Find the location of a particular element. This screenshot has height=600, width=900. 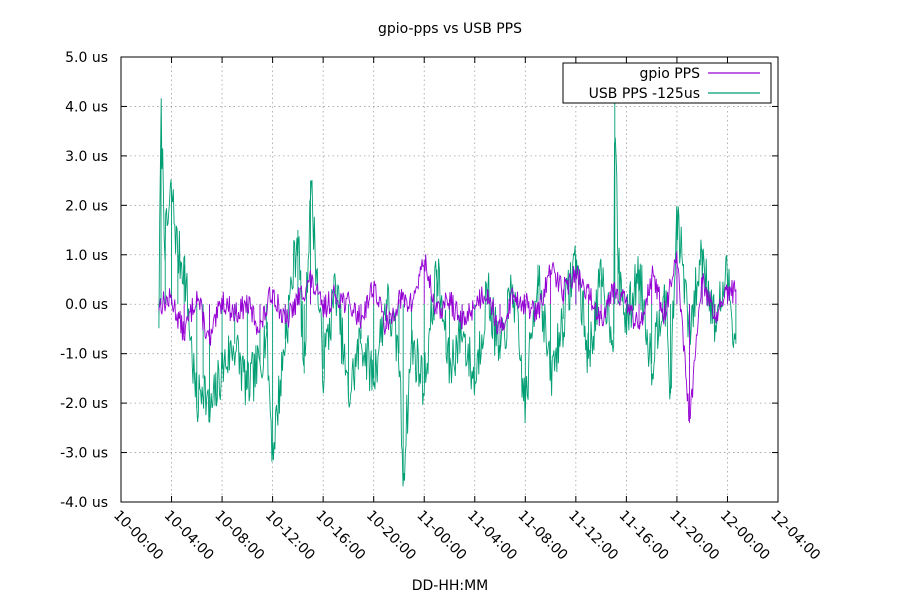

y-tick-label: 4.0 us is located at coordinates (86, 107).